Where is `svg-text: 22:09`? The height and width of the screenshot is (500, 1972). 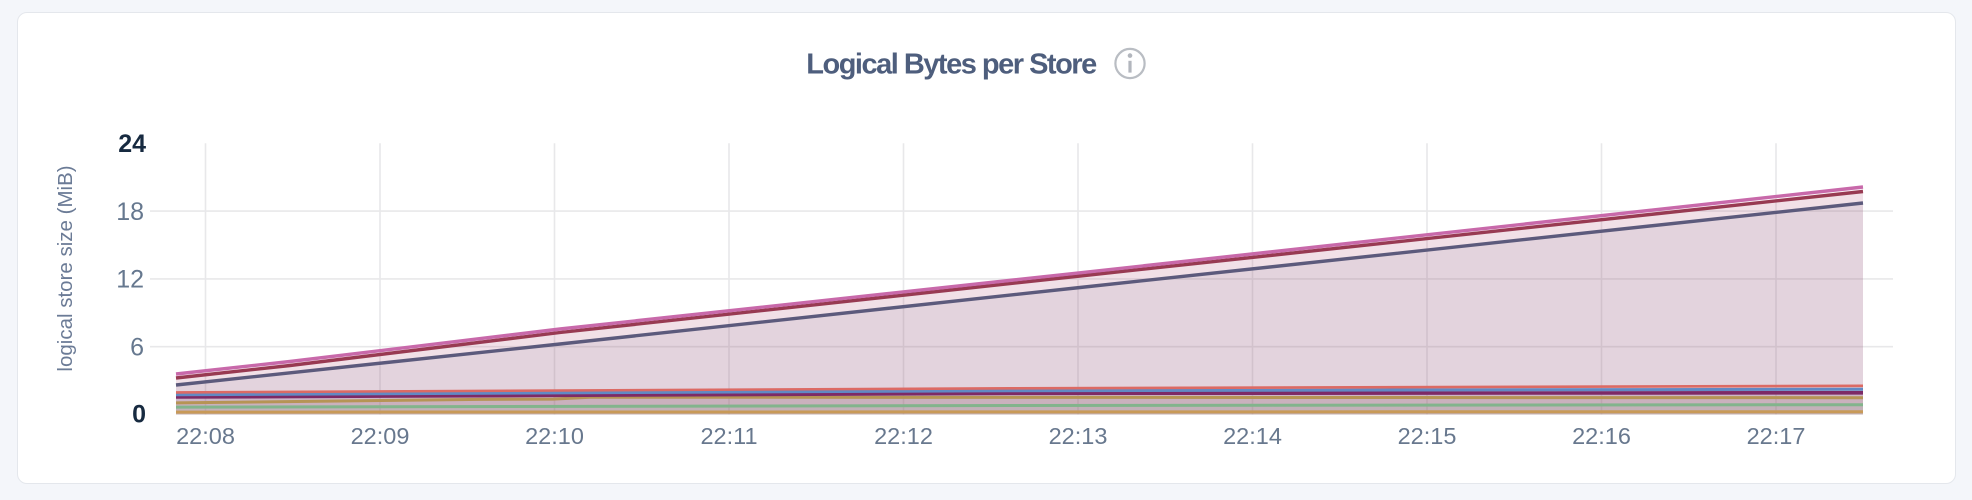 svg-text: 22:09 is located at coordinates (380, 436).